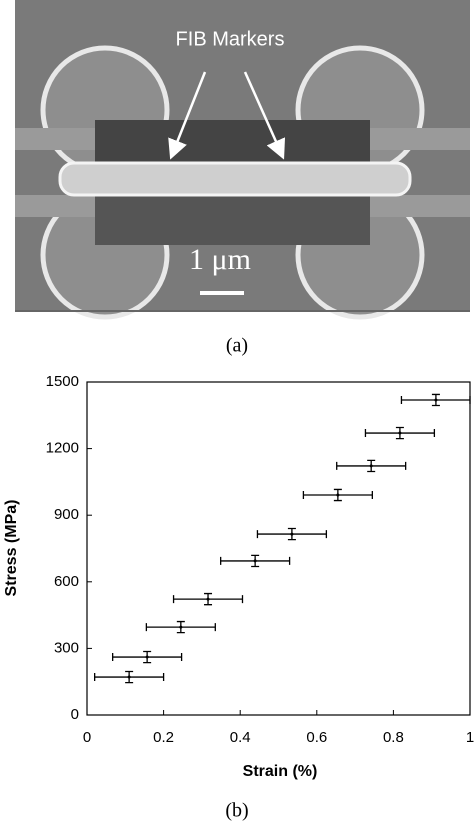 Image resolution: width=474 pixels, height=827 pixels. Describe the element at coordinates (237, 346) in the screenshot. I see `caption: (a)` at that location.